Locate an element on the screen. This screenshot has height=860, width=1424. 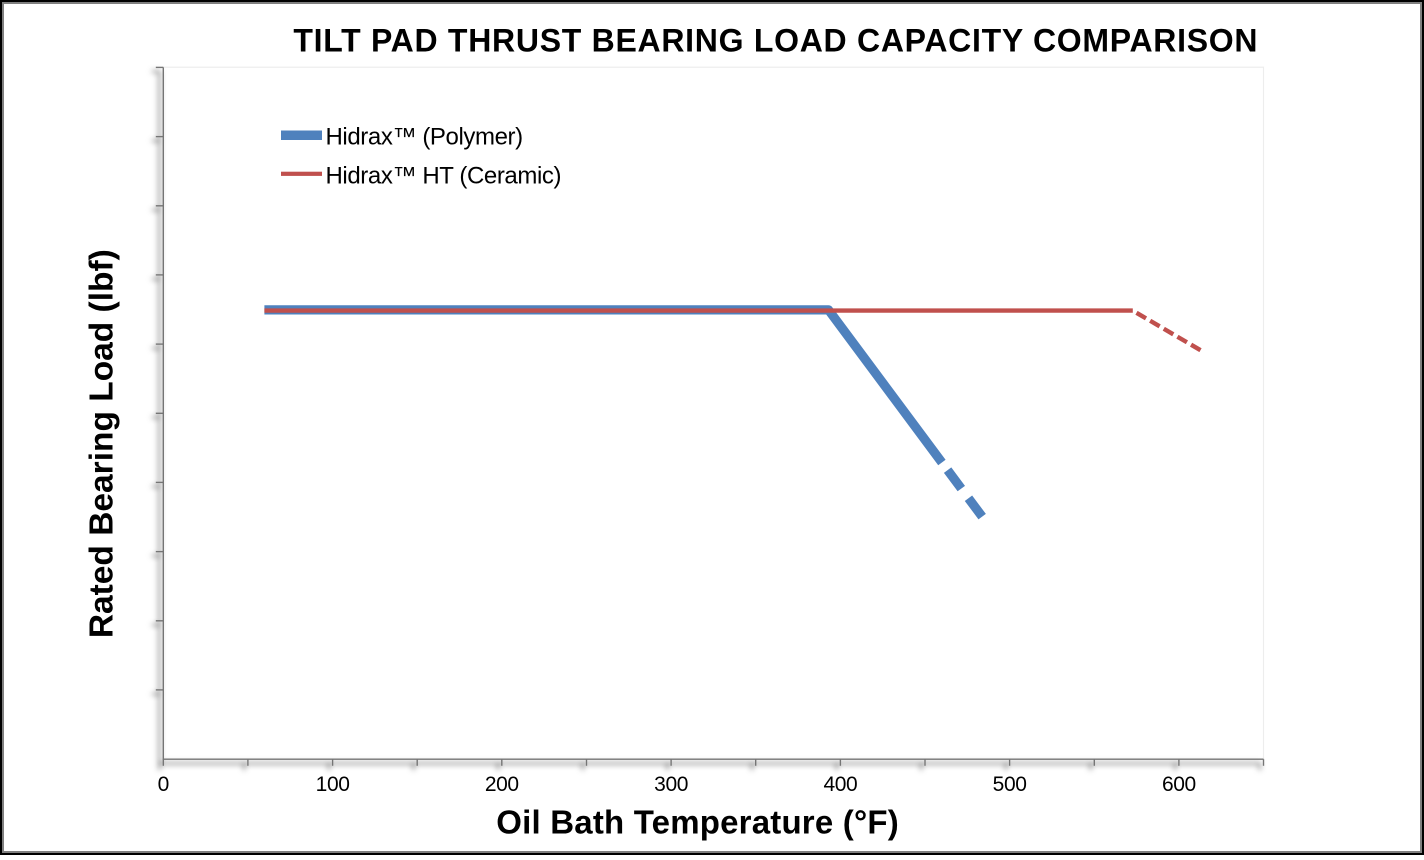
svg-text: 200 is located at coordinates (502, 784).